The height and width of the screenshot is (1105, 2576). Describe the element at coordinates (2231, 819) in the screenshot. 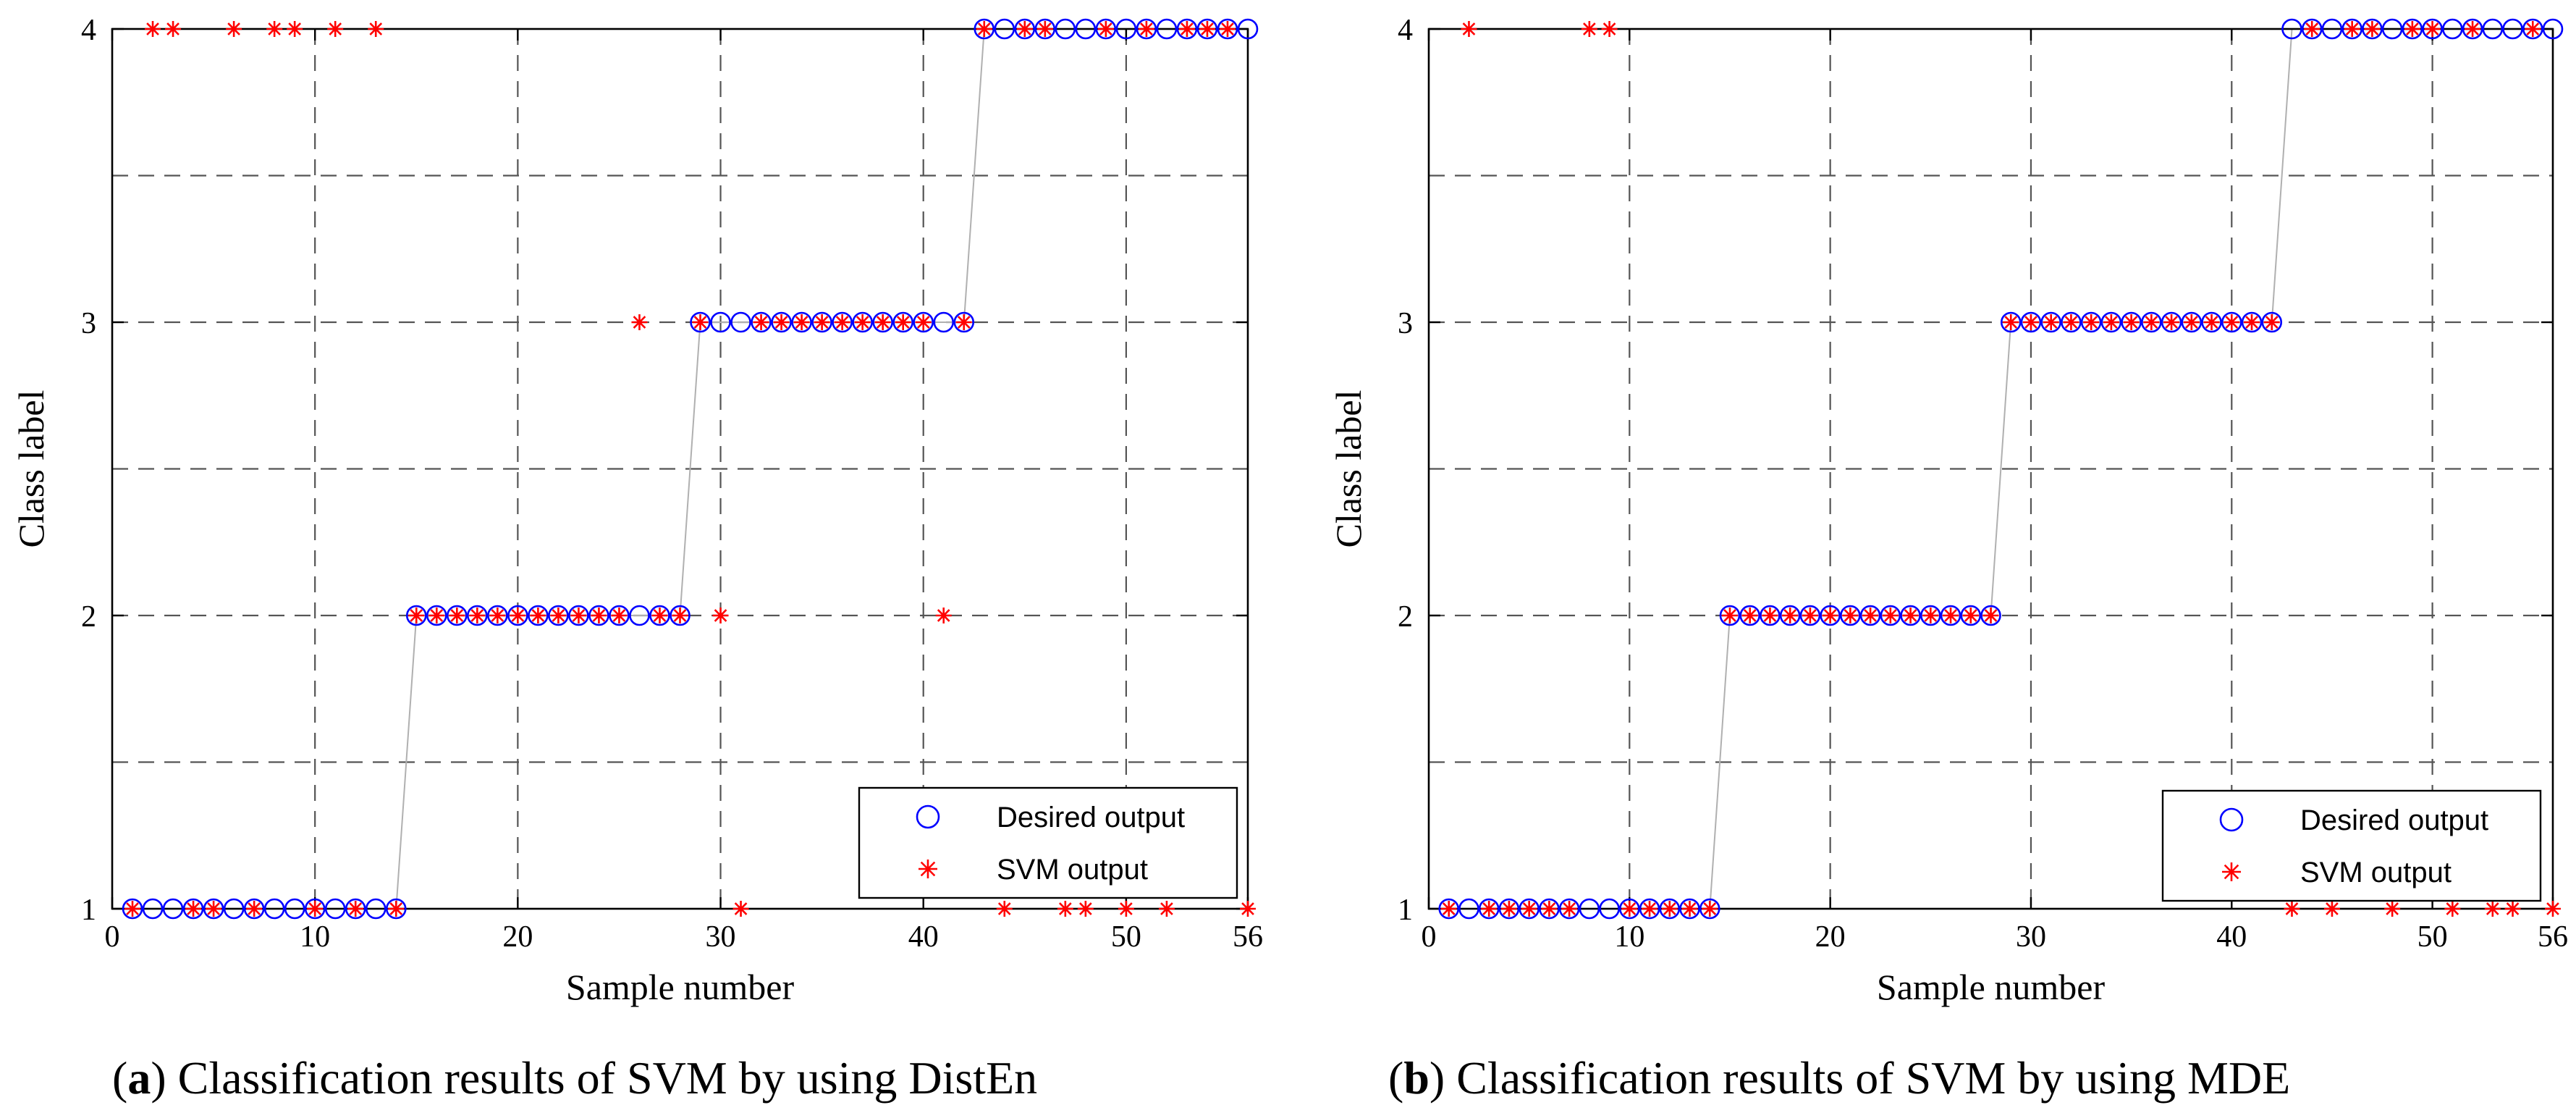

I see `legend-icon-desired` at that location.